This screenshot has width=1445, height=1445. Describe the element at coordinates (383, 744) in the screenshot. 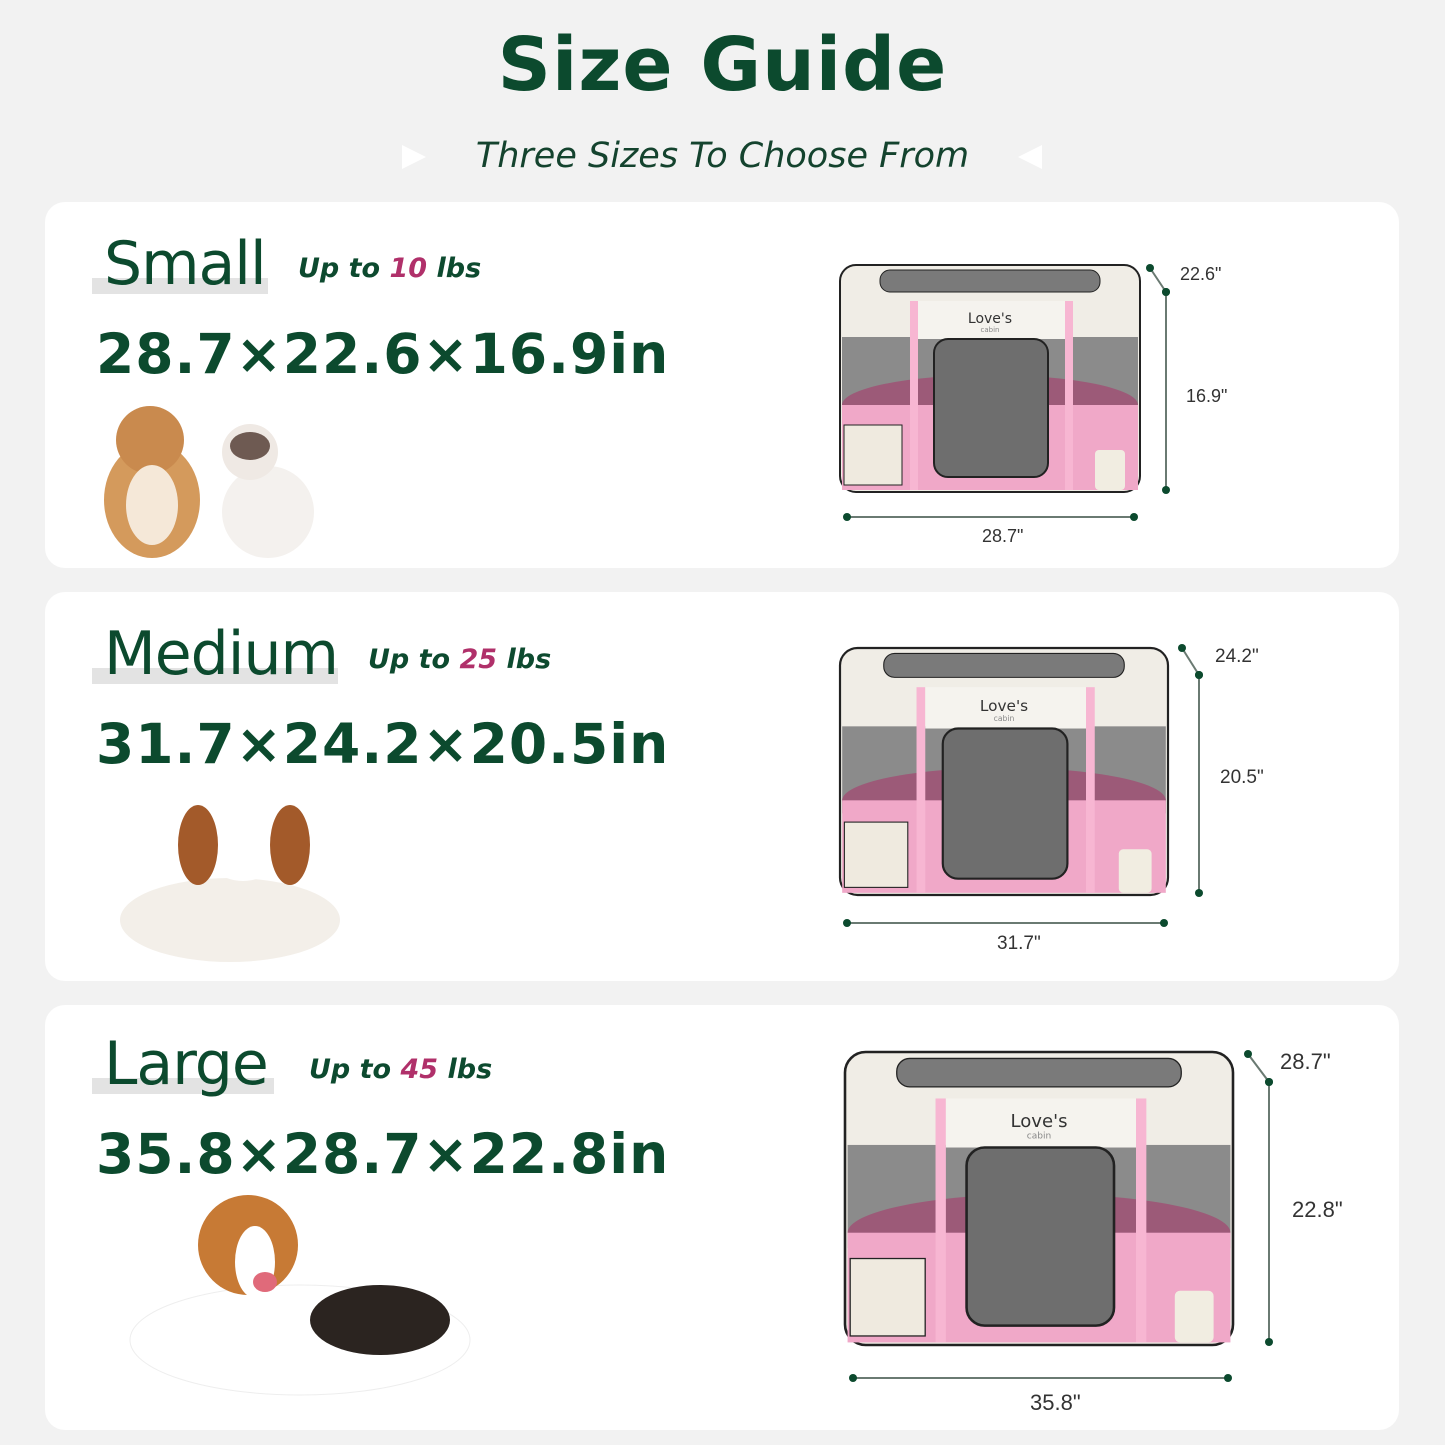

I see `dimensions-medium: 31.7×24.2×20.5in` at that location.